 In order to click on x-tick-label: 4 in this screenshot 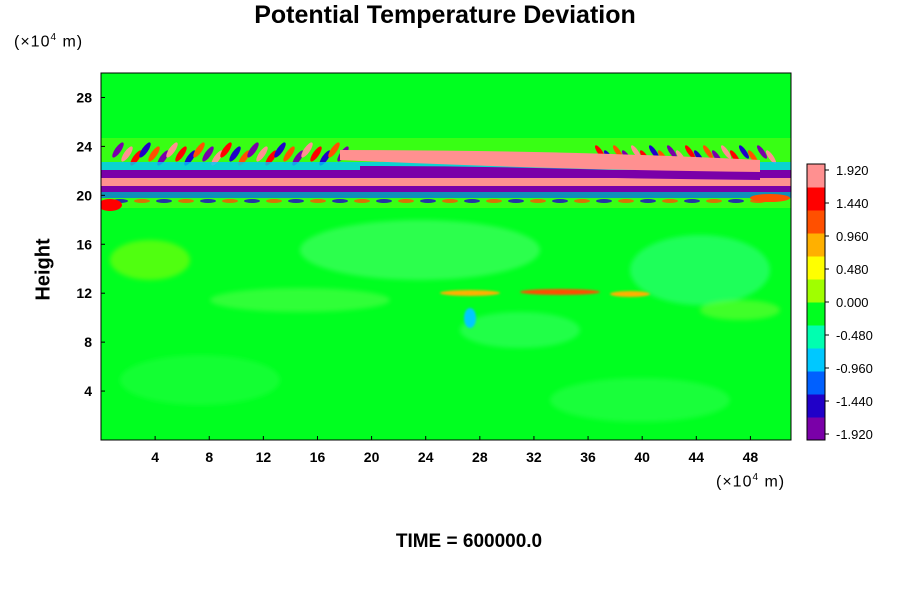, I will do `click(155, 457)`.